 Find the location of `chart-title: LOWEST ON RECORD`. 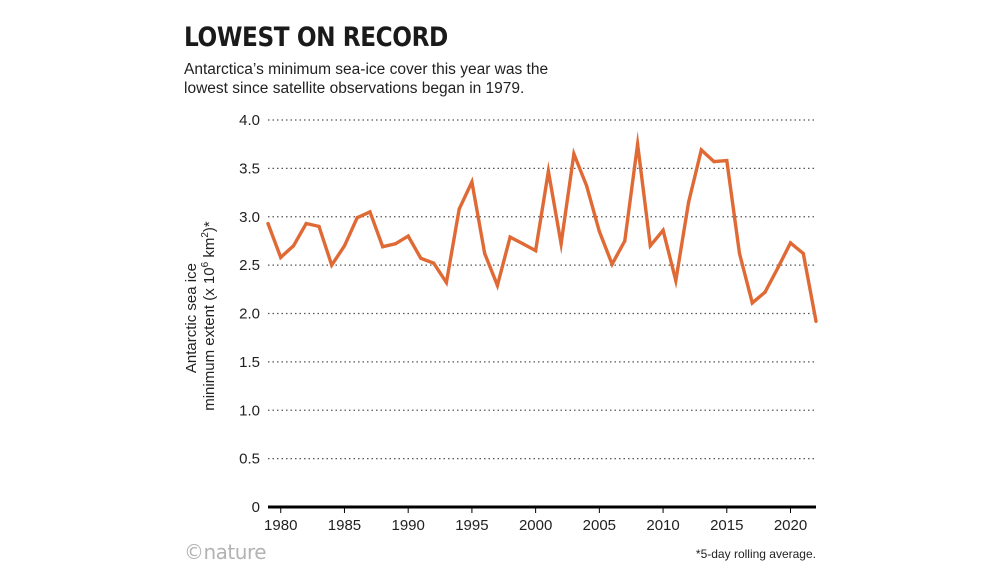

chart-title: LOWEST ON RECORD is located at coordinates (316, 37).